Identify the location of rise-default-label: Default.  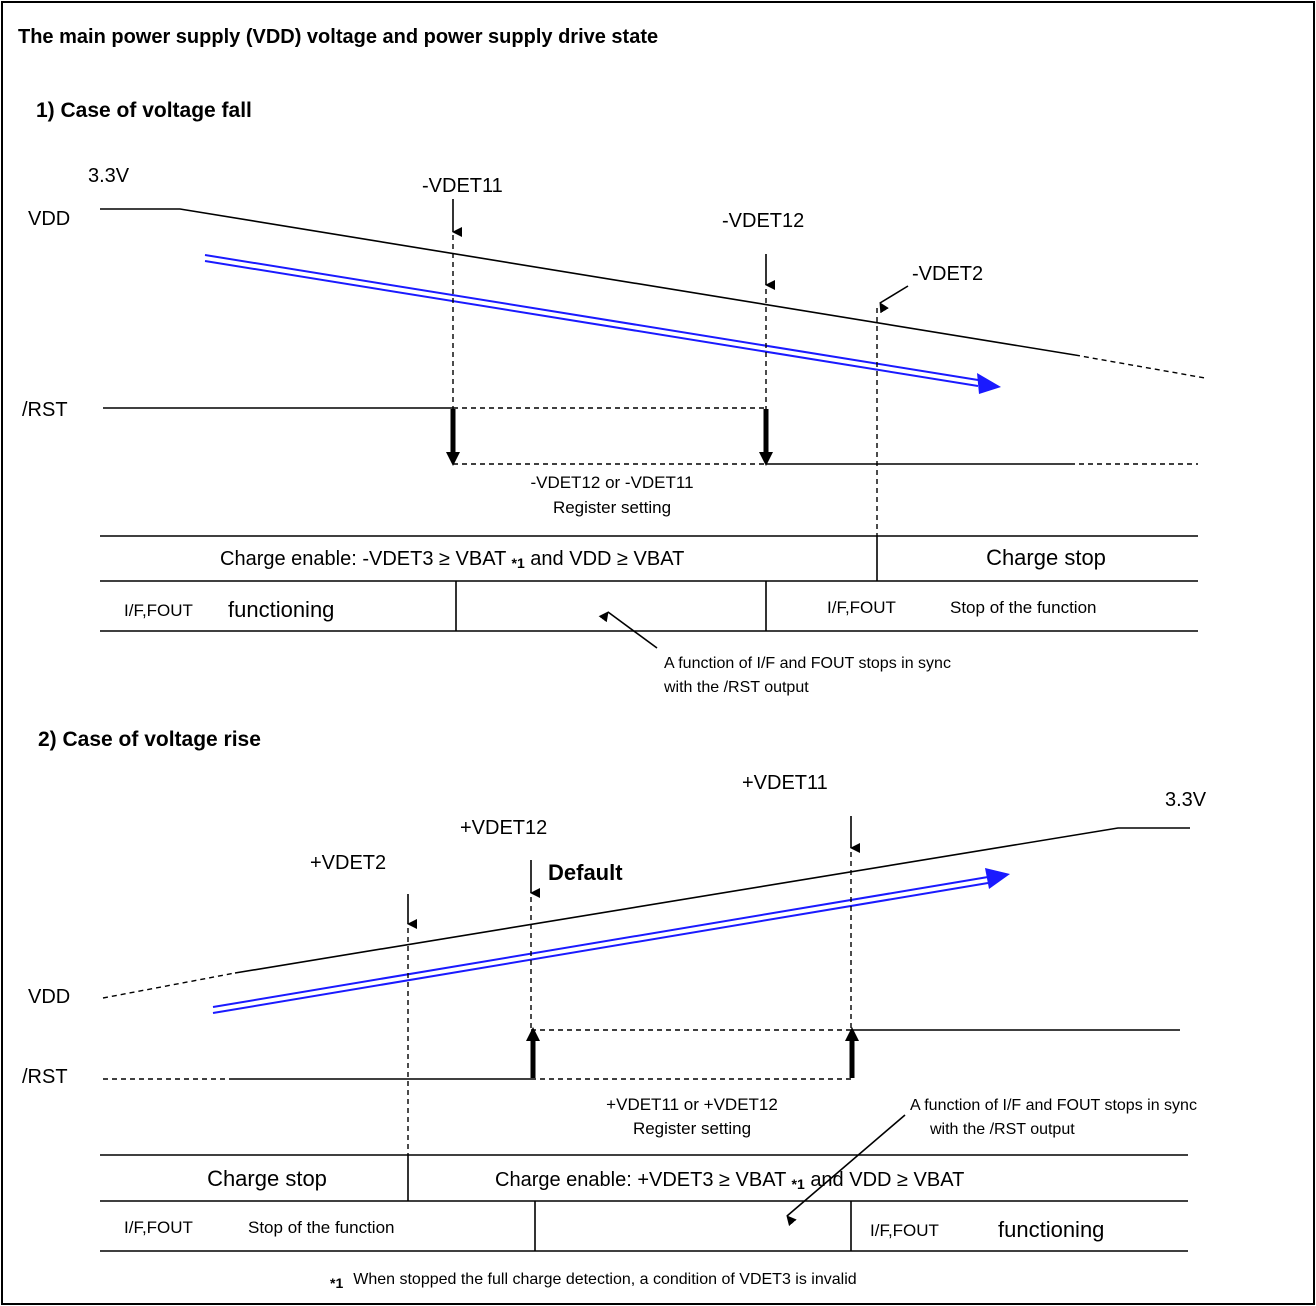
(585, 872).